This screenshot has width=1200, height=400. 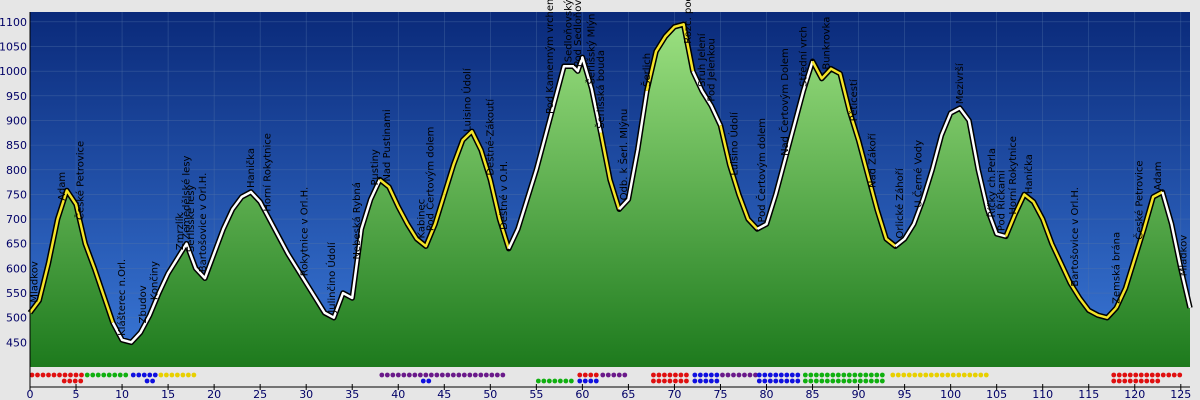 I want to click on waypoint-label: Deštné v O.H., so click(x=504, y=195).